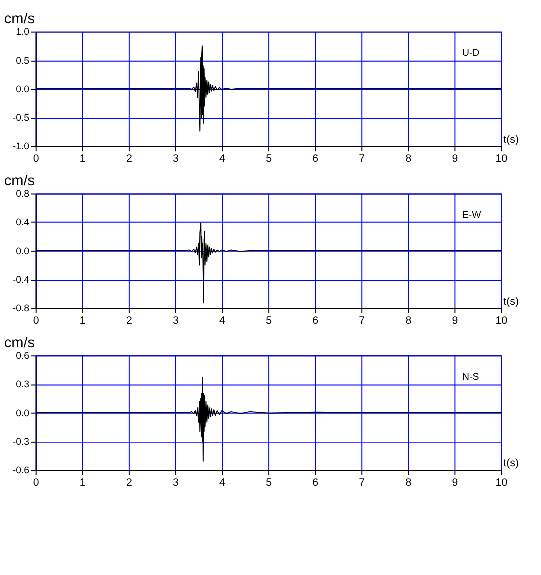 The height and width of the screenshot is (575, 541). What do you see at coordinates (21, 147) in the screenshot?
I see `y-tick-label: -1.0` at bounding box center [21, 147].